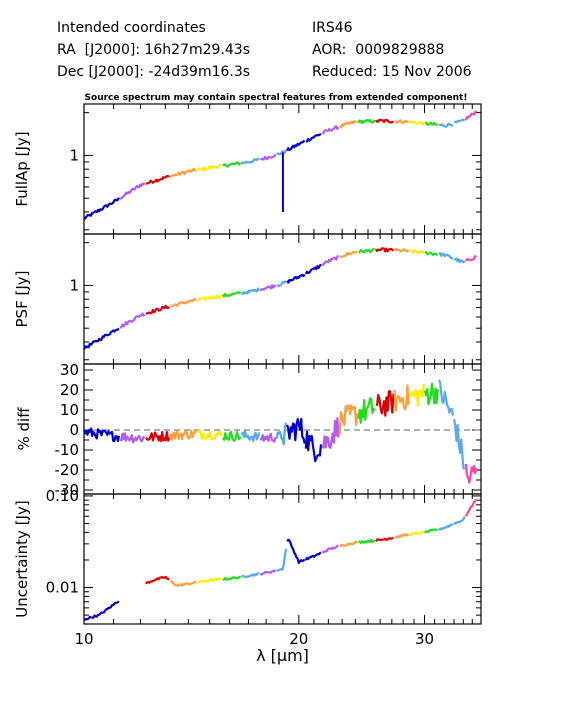 The height and width of the screenshot is (708, 566). I want to click on y-tick-label: 0.10, so click(62, 496).